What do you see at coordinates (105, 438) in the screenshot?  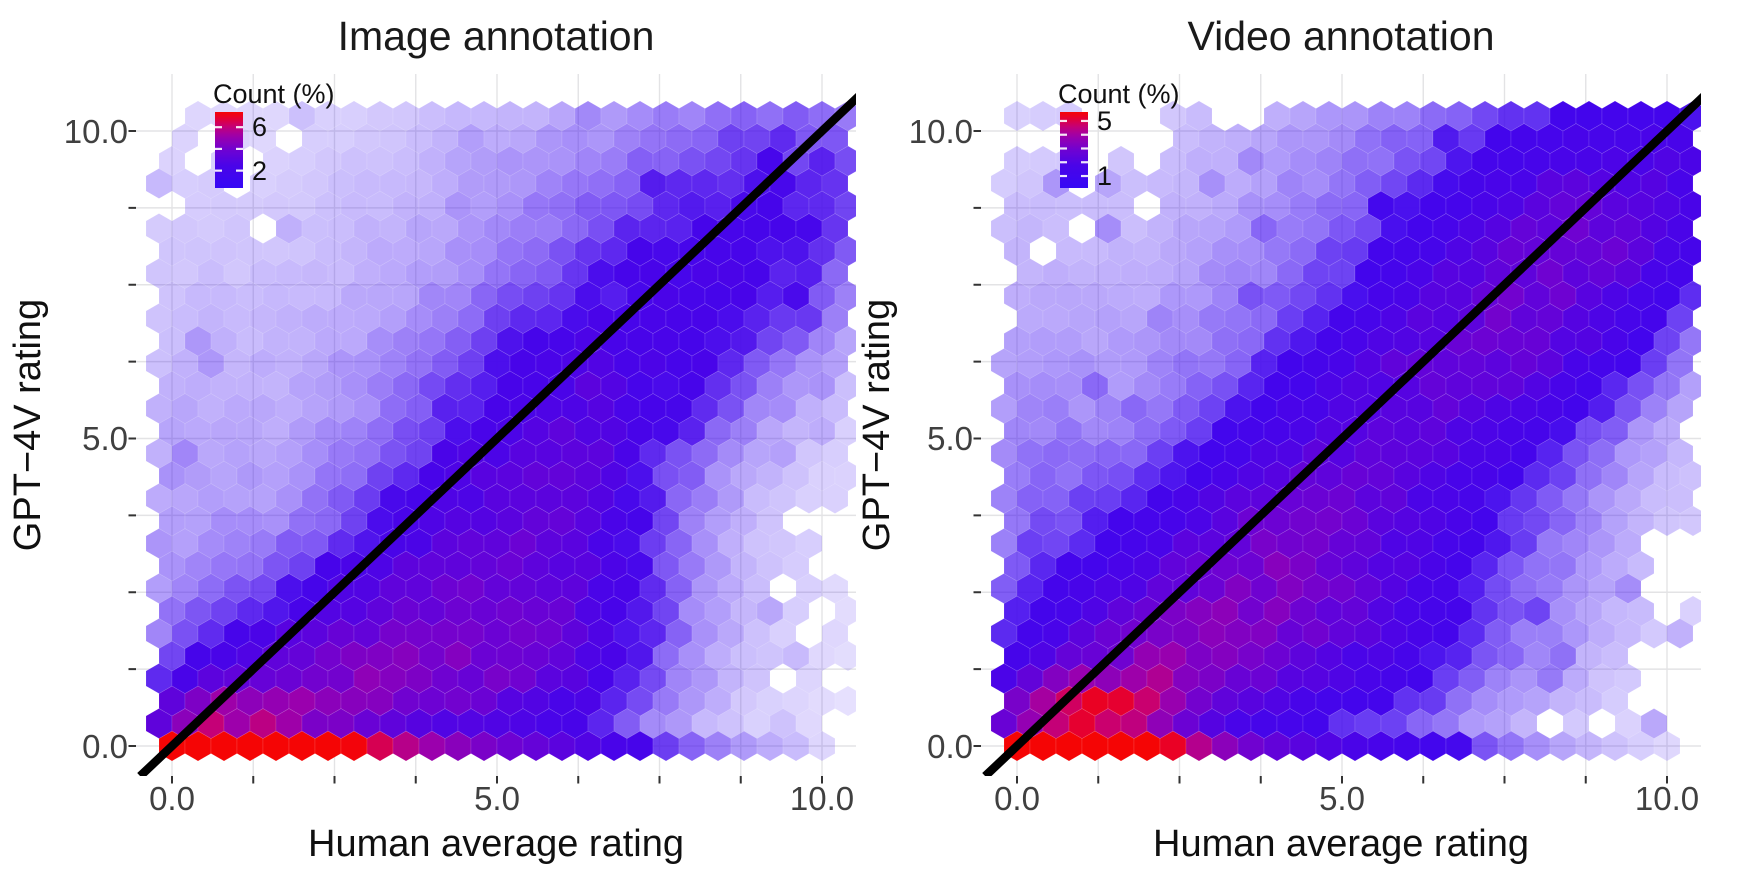 I see `y-tick-label: 5.0` at bounding box center [105, 438].